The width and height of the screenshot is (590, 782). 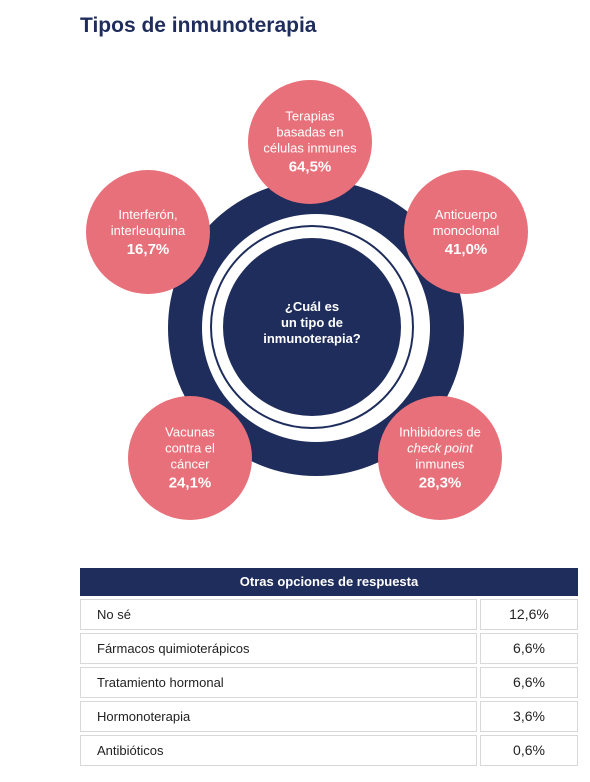 What do you see at coordinates (329, 582) in the screenshot?
I see `table-title: Otras opciones de respuesta` at bounding box center [329, 582].